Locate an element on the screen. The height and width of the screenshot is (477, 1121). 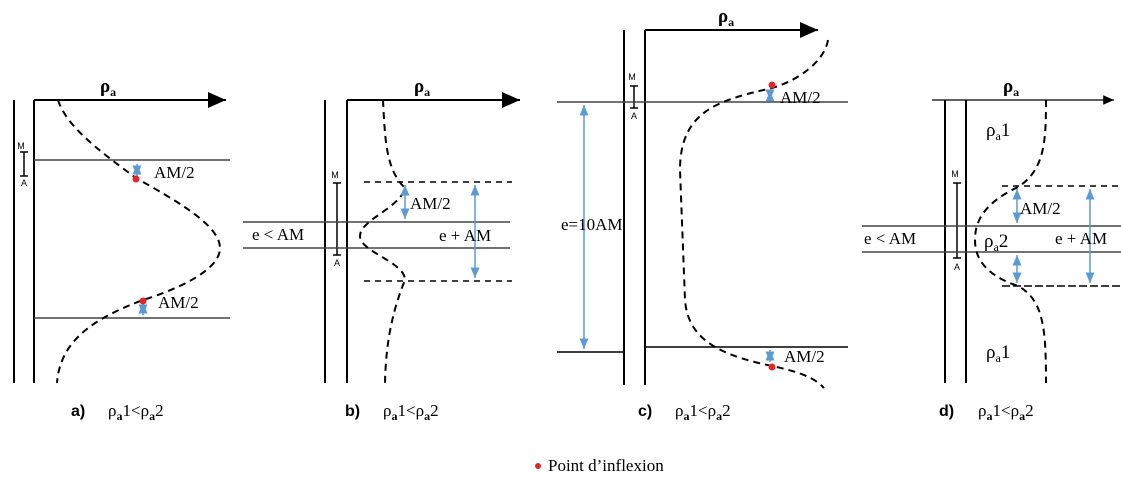
legend: Point d’inflexion is located at coordinates (599, 465).